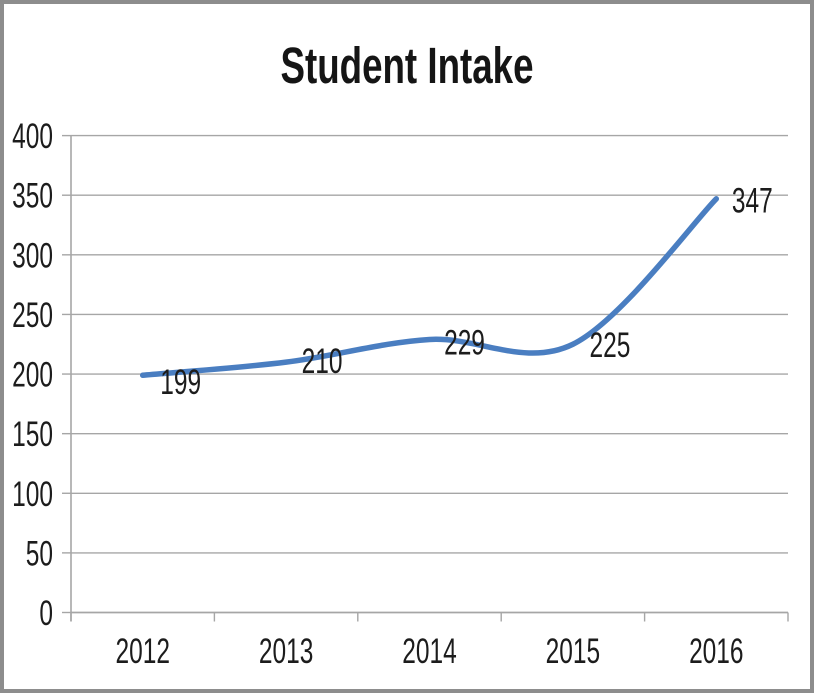  I want to click on data-label: 347, so click(752, 201).